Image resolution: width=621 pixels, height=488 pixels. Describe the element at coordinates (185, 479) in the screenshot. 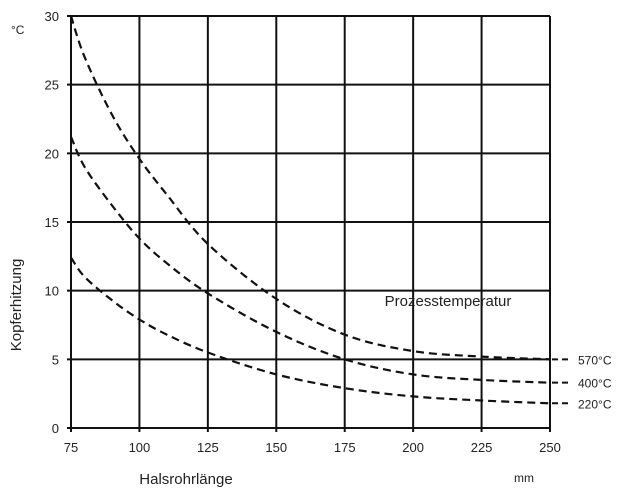

I see `x-axis-label: Halsrohrlänge` at that location.